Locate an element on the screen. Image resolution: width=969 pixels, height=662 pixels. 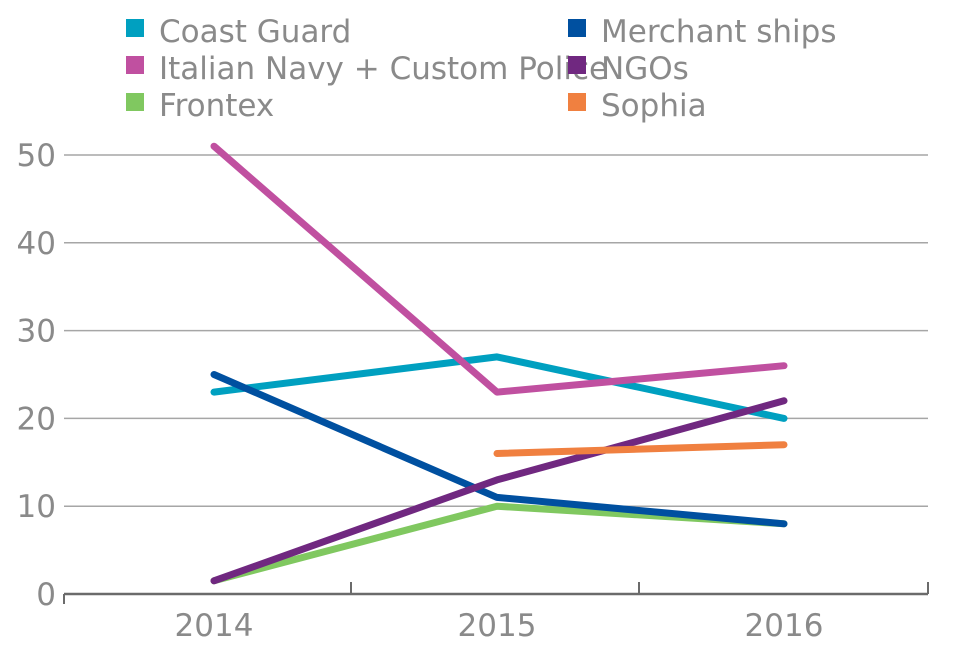
x-tick-label-2016: 2016 is located at coordinates (784, 626).